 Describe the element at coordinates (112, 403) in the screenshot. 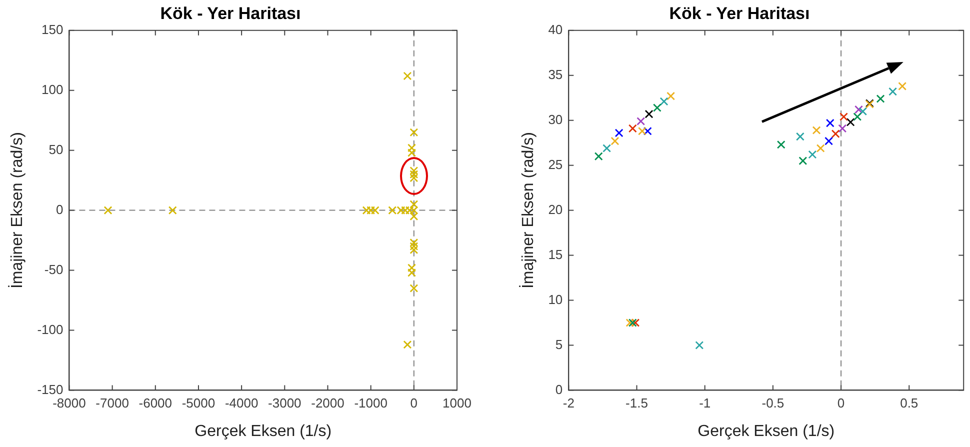

I see `x-tick-label: -7000` at that location.